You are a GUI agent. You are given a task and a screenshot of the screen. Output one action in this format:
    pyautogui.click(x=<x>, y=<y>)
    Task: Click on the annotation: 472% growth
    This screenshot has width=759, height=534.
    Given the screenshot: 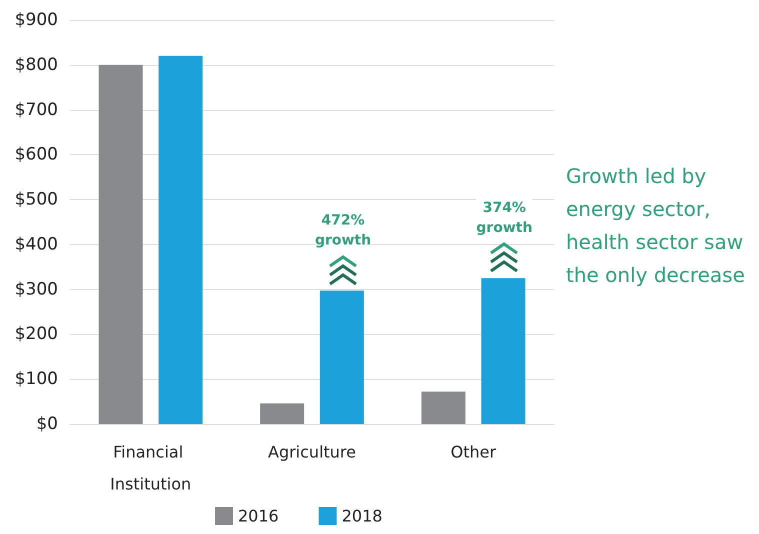 What is the action you would take?
    pyautogui.click(x=343, y=230)
    